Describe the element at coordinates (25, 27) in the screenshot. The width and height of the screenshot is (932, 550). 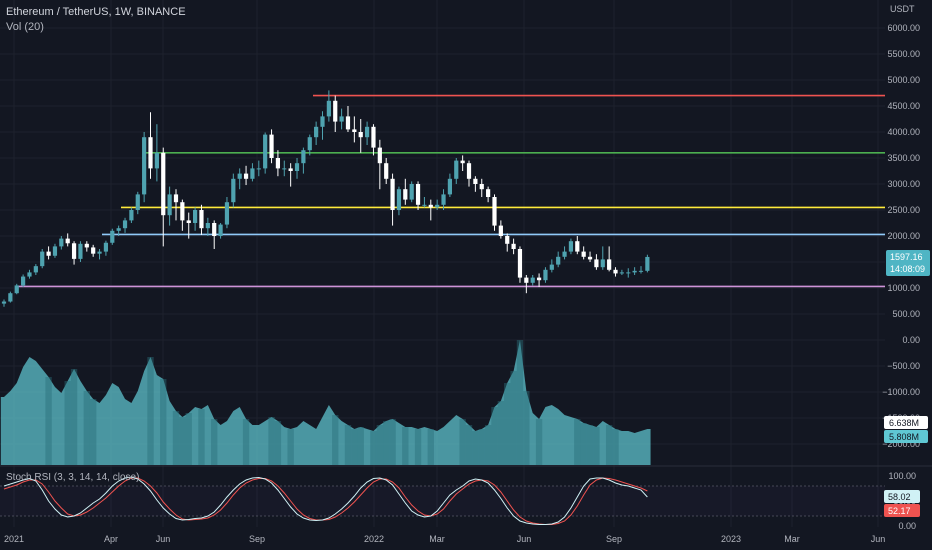
I see `volume-indicator-label: Vol (20)` at that location.